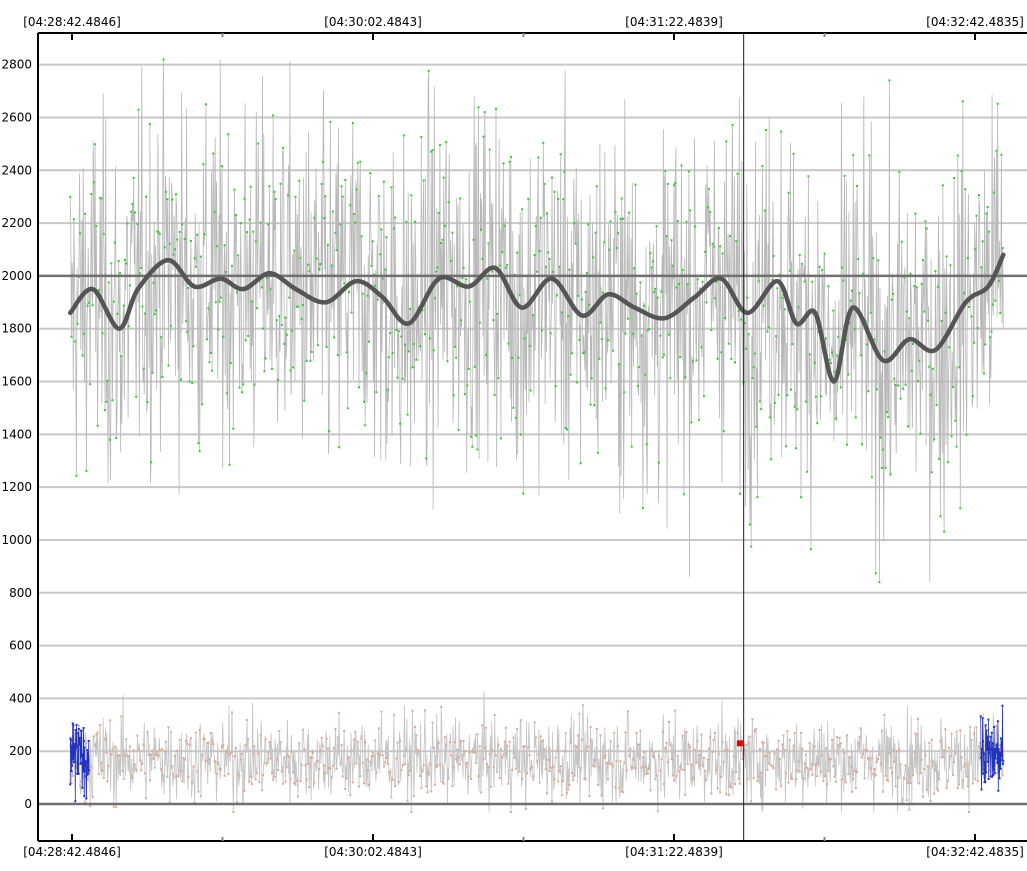  Describe the element at coordinates (16, 223) in the screenshot. I see `y-tick-label: 2200` at that location.